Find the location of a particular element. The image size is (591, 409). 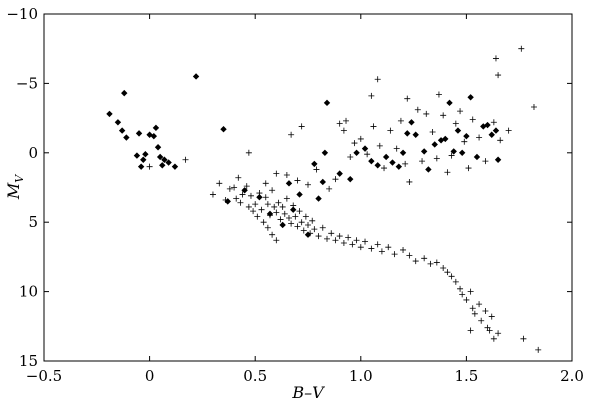

x-tick-label: 2.0 is located at coordinates (572, 376).